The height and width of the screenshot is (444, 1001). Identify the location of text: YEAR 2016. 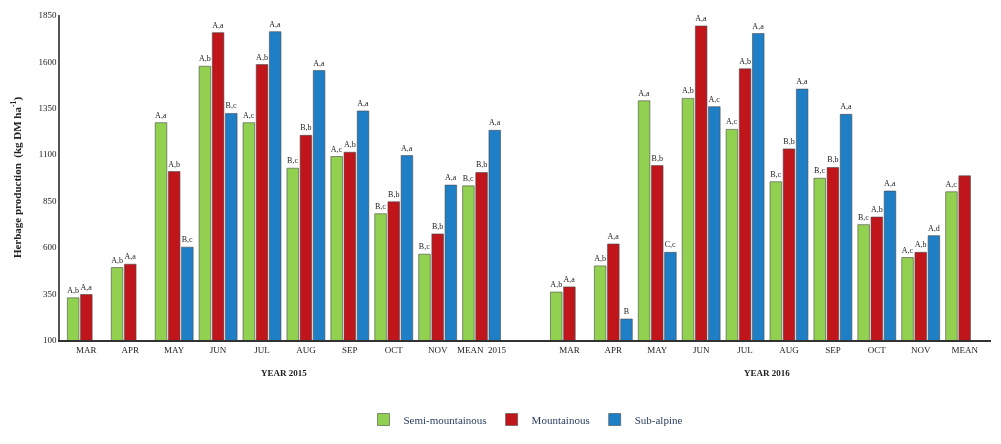
(767, 373).